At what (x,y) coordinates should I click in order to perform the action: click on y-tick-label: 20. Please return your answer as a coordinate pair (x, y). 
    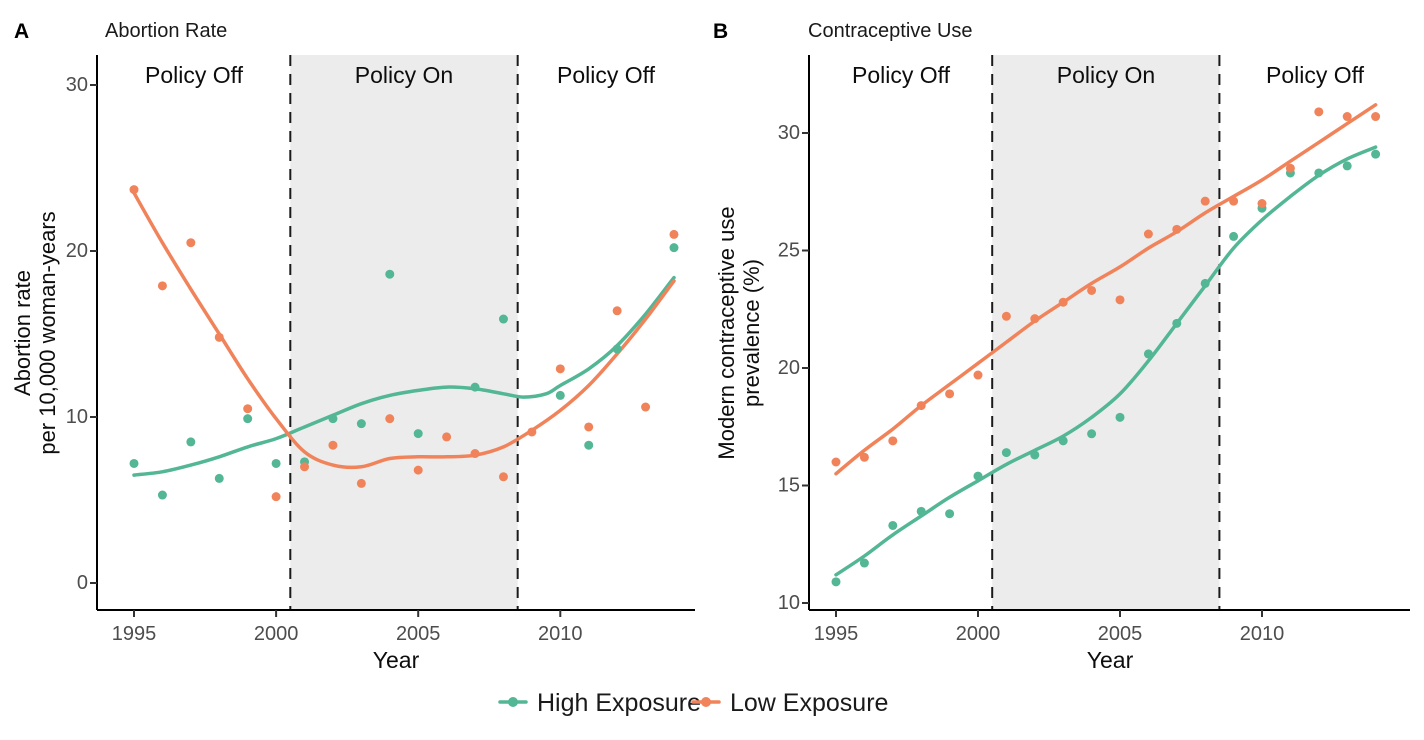
    Looking at the image, I should click on (789, 368).